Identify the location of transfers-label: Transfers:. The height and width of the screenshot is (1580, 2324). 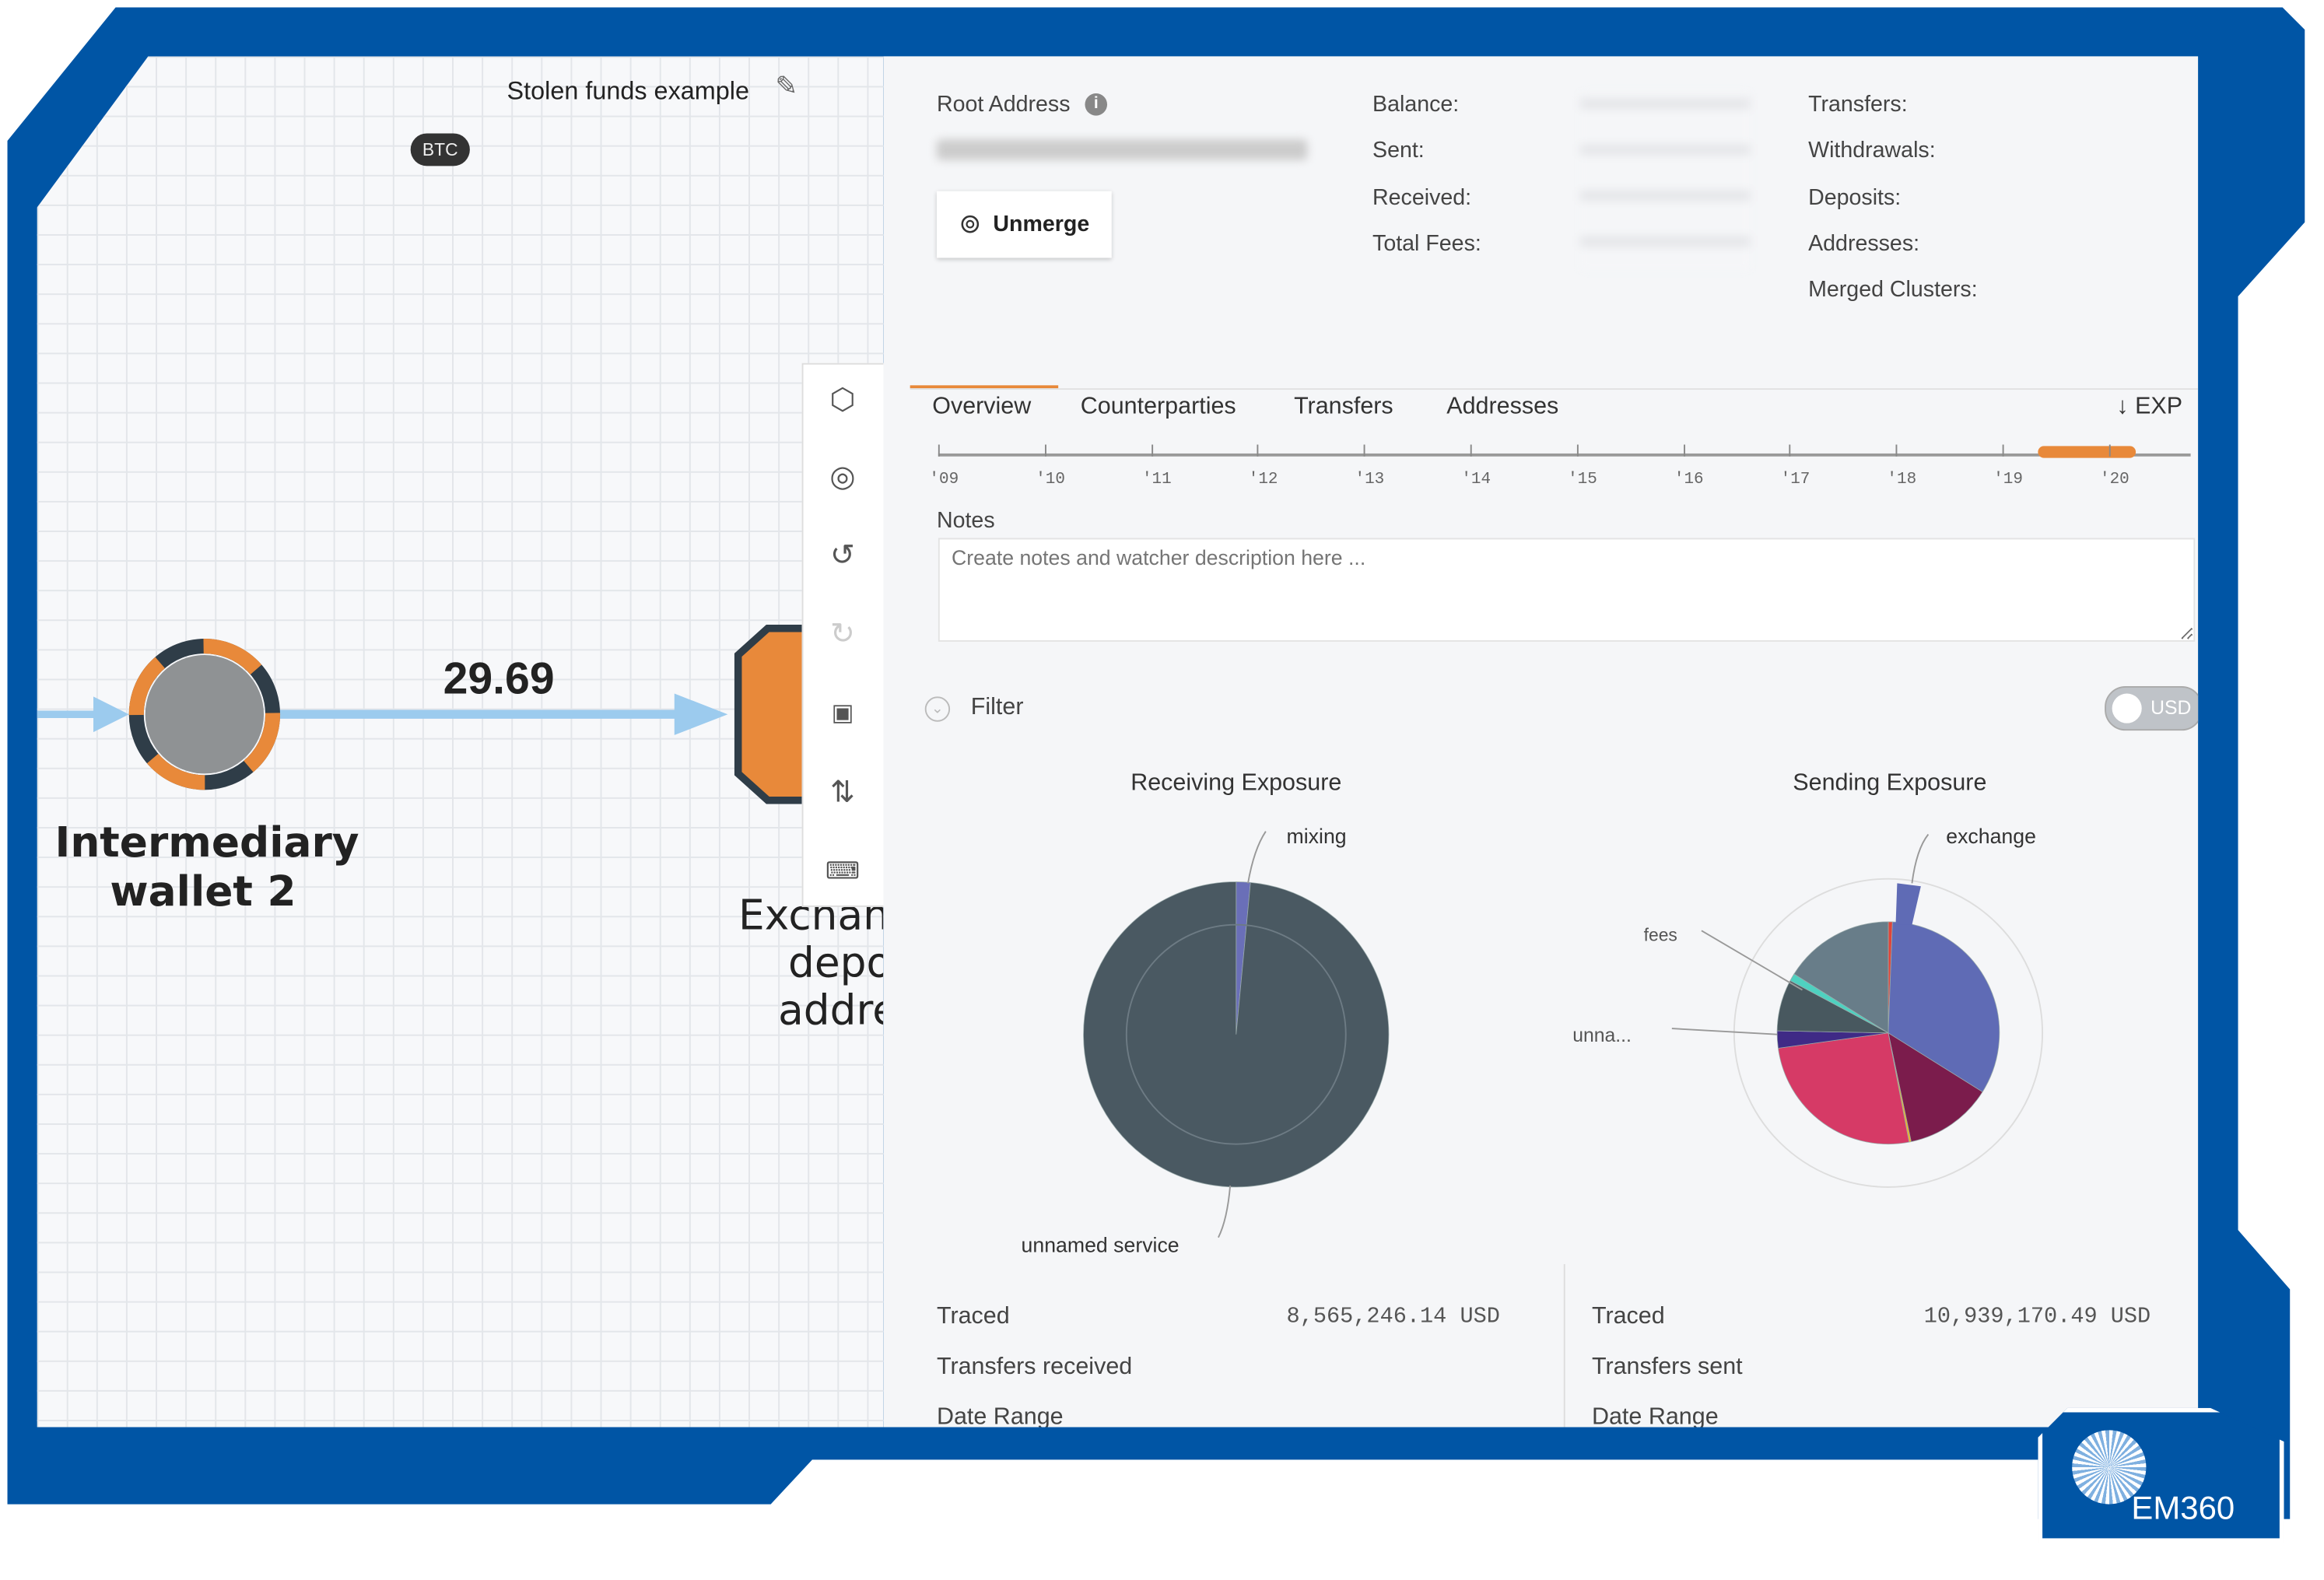
(1858, 104).